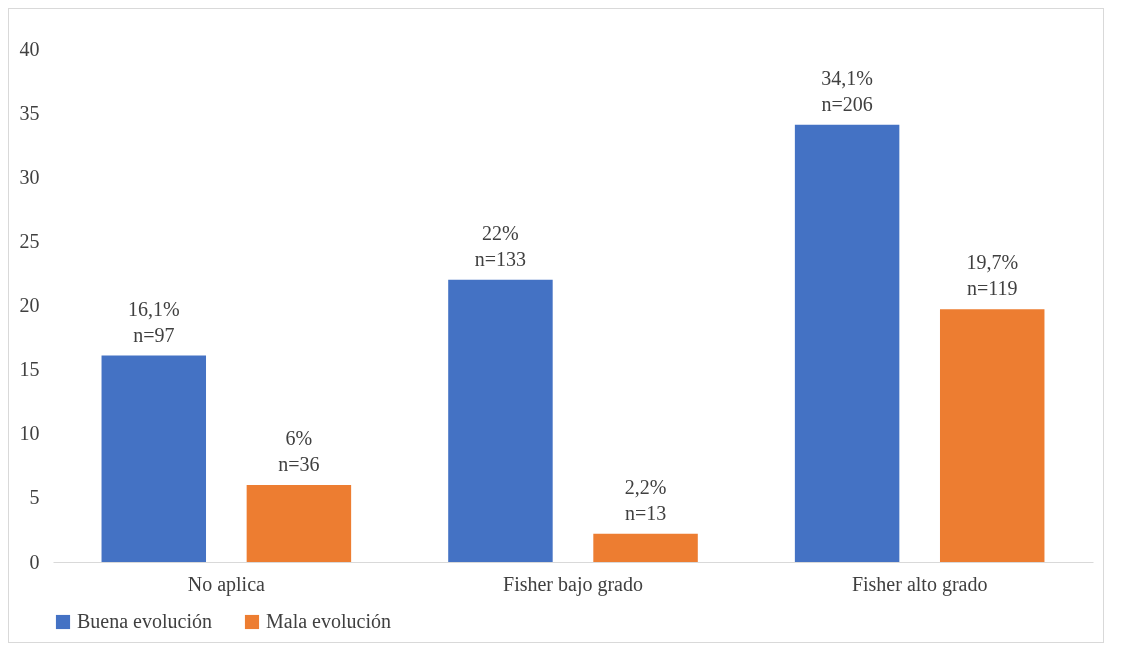 This screenshot has width=1136, height=669. I want to click on data-label: 19,7% n=119, so click(992, 275).